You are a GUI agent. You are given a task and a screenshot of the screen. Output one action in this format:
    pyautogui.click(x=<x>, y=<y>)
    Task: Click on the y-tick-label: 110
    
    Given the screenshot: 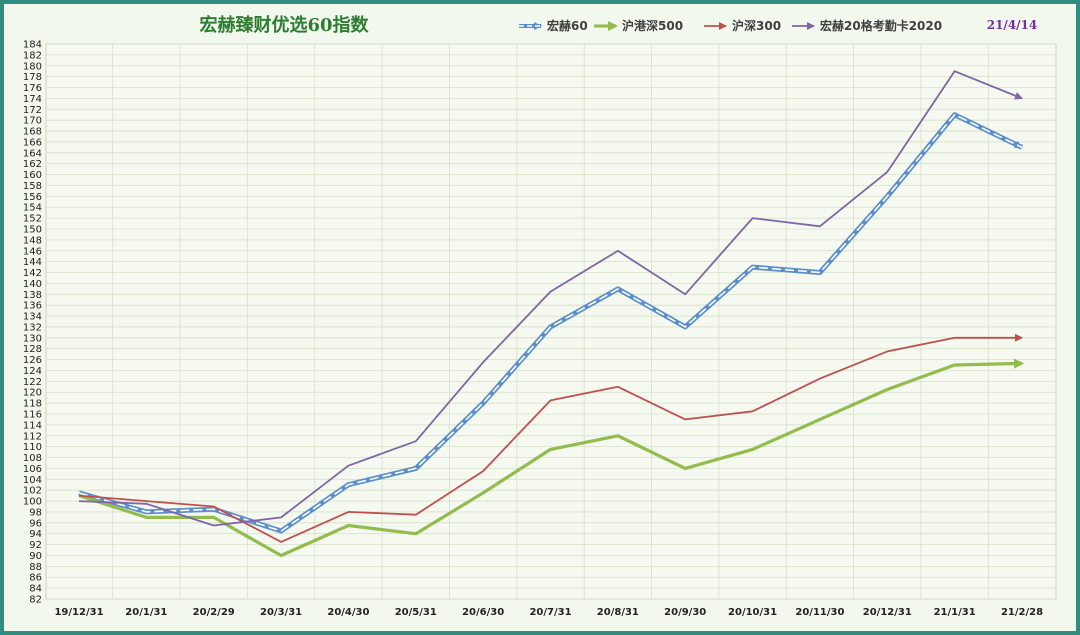 What is the action you would take?
    pyautogui.click(x=32, y=447)
    